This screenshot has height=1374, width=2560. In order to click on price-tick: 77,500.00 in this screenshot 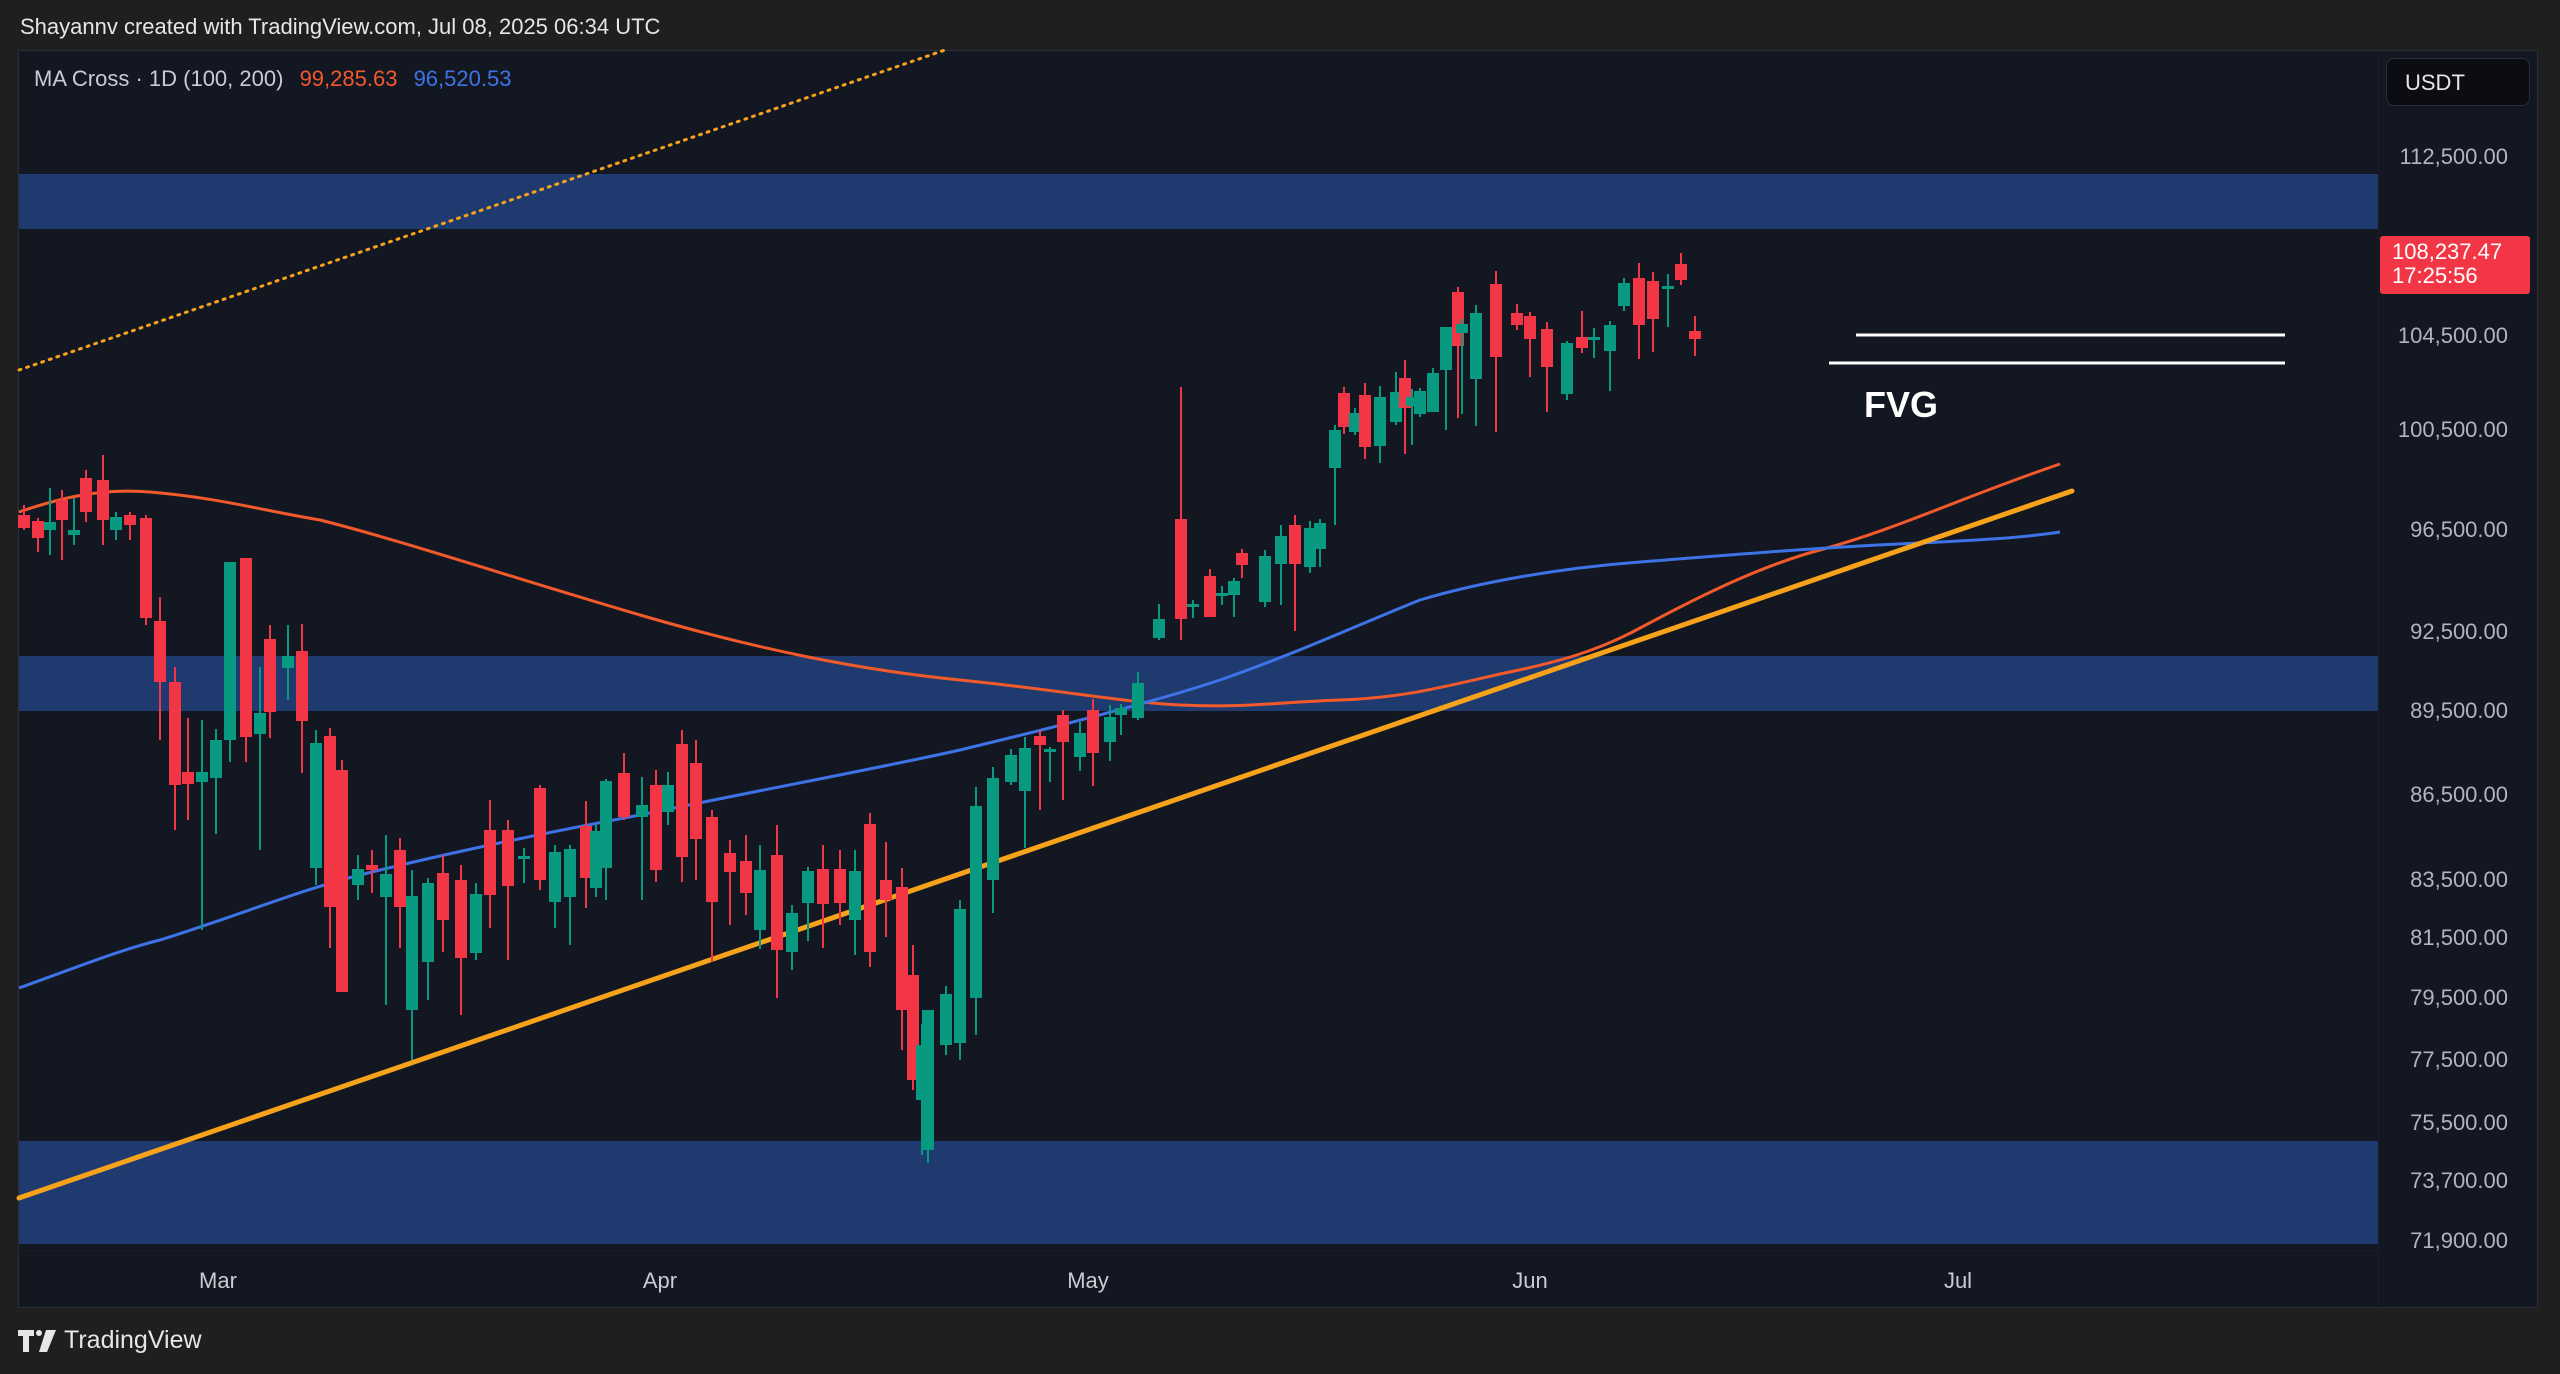, I will do `click(2459, 1059)`.